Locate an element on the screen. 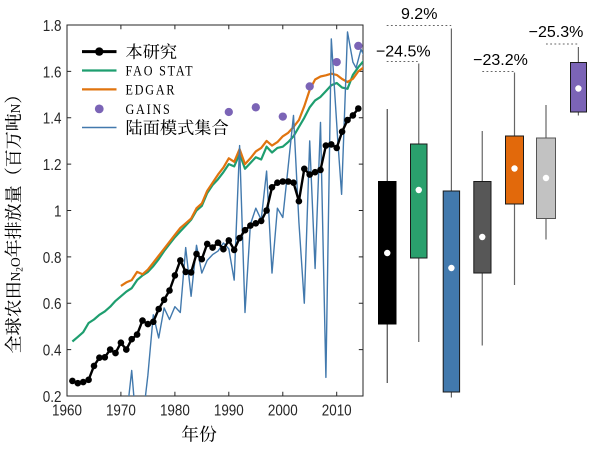 This screenshot has width=600, height=466. svg-text: 1.2 is located at coordinates (52, 165).